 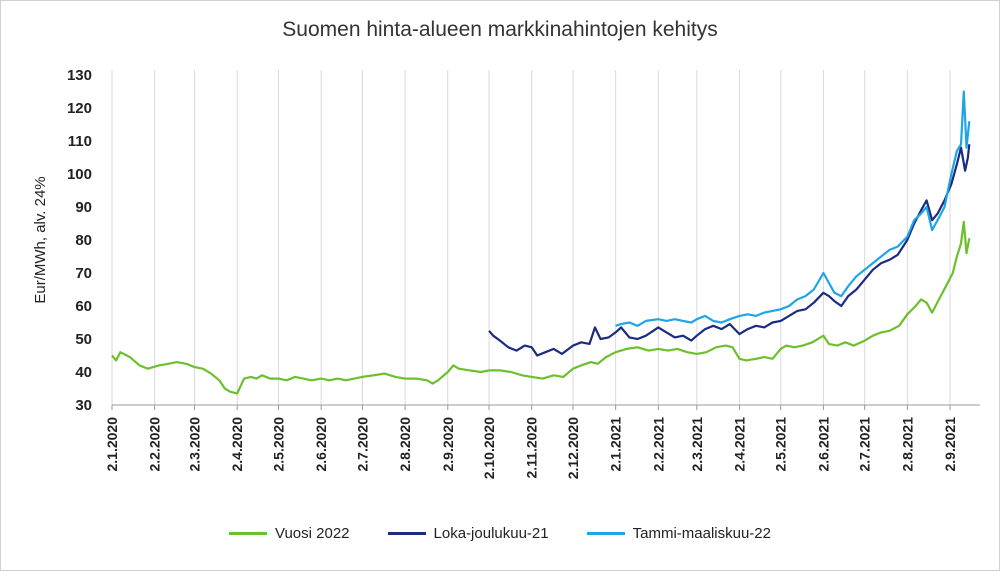 What do you see at coordinates (83, 339) in the screenshot?
I see `y-tick-label: 50` at bounding box center [83, 339].